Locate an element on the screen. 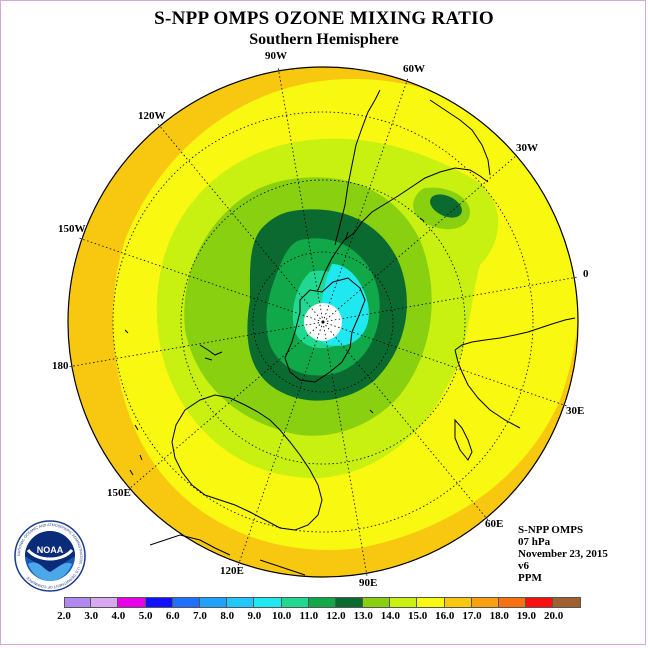  africa-coast is located at coordinates (515, 373).